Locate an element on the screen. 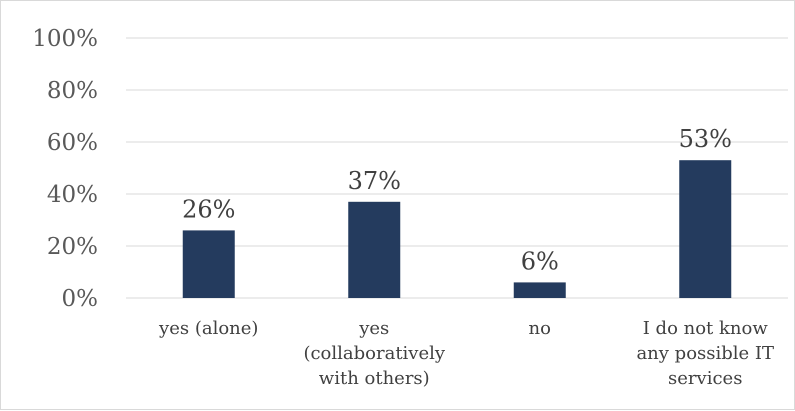 Image resolution: width=795 pixels, height=411 pixels. data-label: 53% is located at coordinates (705, 139).